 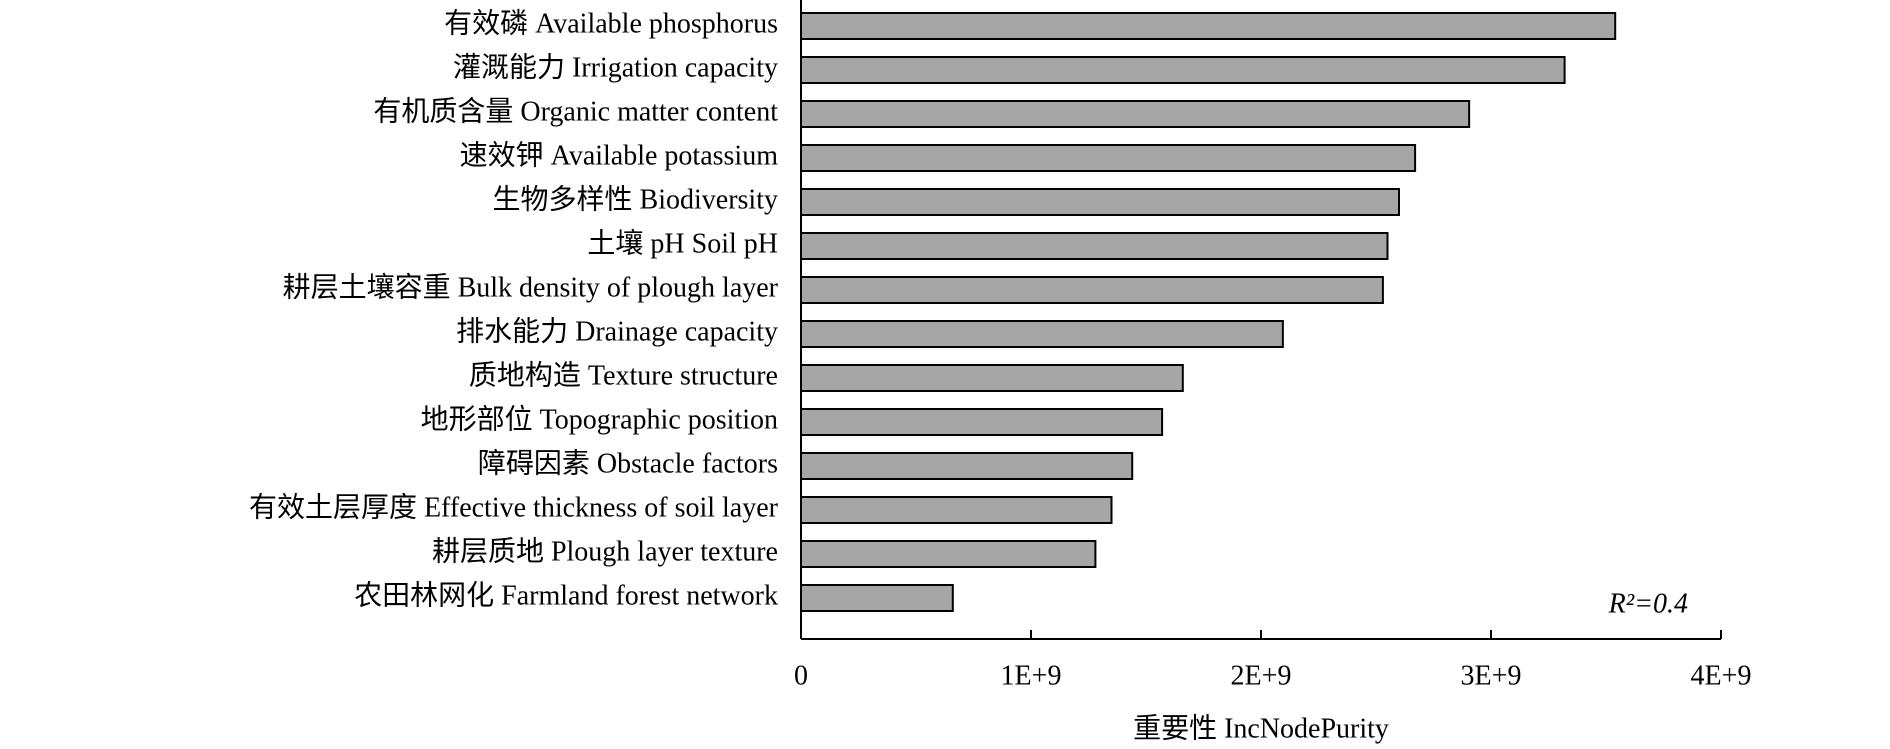 I want to click on y-tick-label: 农田林网化 Farmland forest network, so click(x=566, y=595).